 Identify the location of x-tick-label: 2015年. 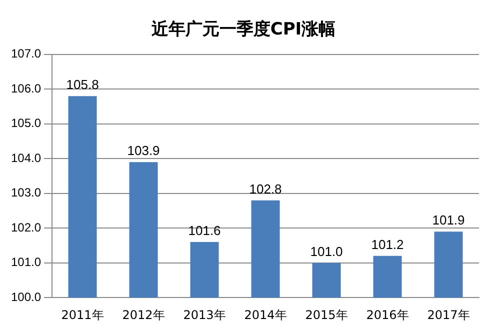
(326, 315).